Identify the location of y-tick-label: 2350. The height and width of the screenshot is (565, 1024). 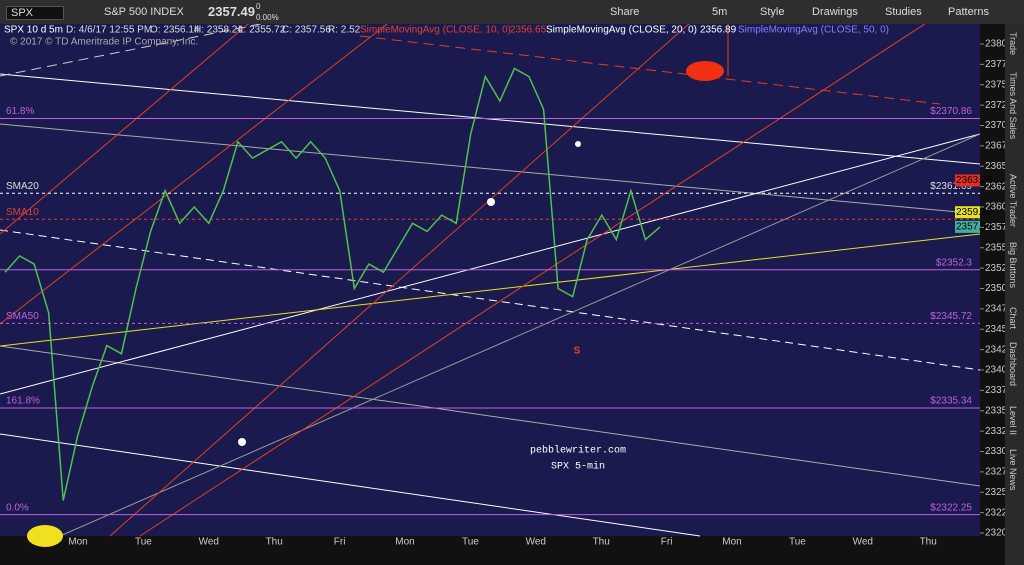
(995, 288).